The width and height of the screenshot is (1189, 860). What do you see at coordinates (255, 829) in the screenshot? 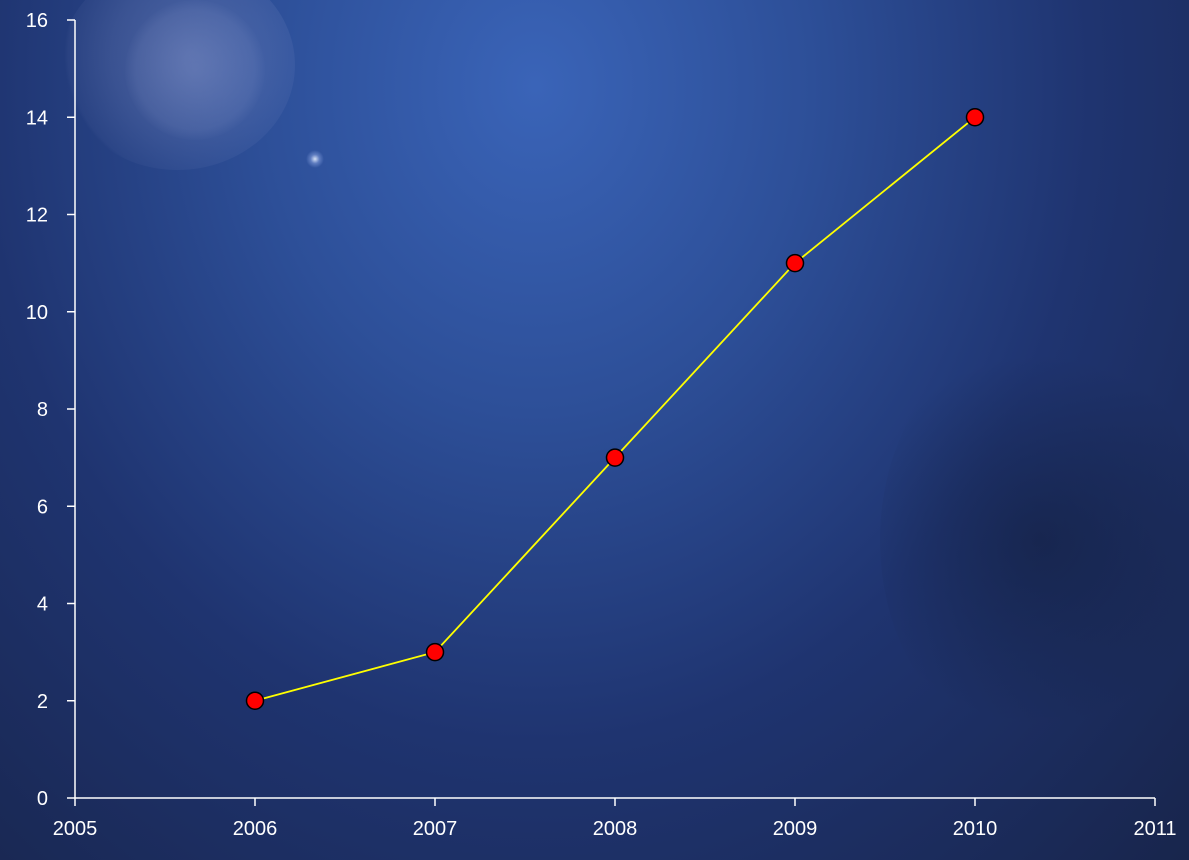
I see `x-tick-label: 2006` at bounding box center [255, 829].